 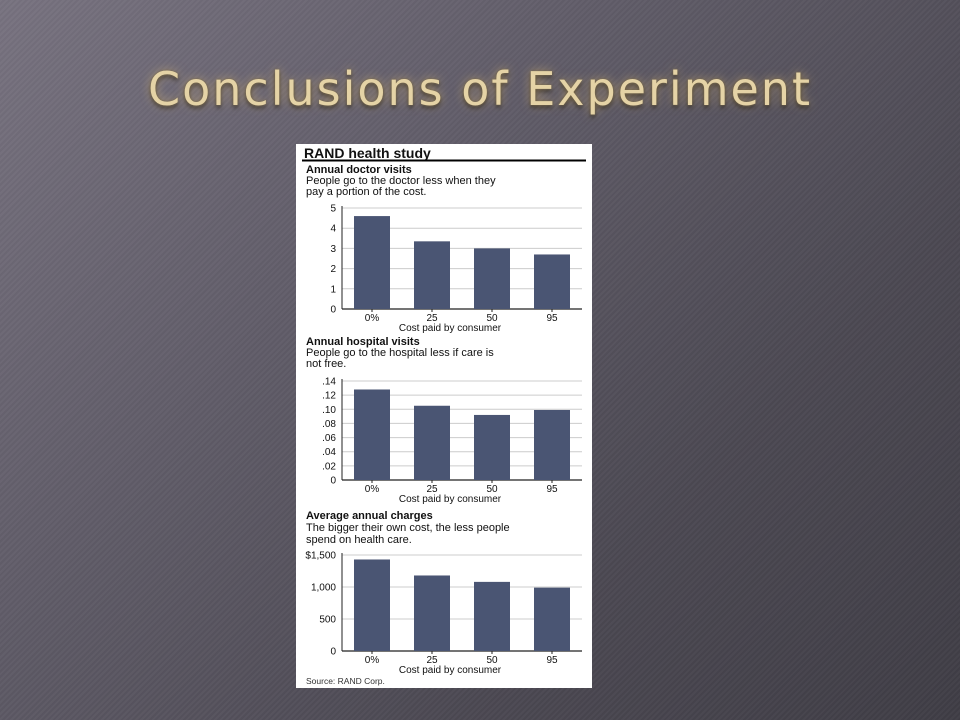 I want to click on y-tick-label: .02, so click(x=329, y=466).